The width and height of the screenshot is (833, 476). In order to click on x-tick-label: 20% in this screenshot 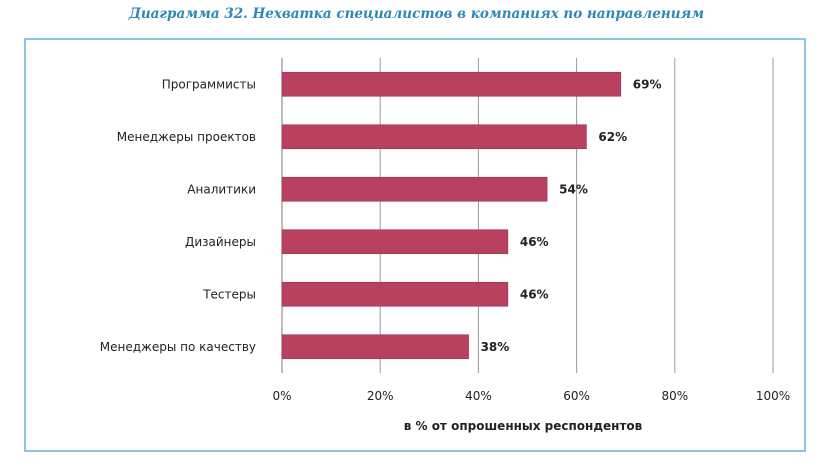, I will do `click(380, 396)`.